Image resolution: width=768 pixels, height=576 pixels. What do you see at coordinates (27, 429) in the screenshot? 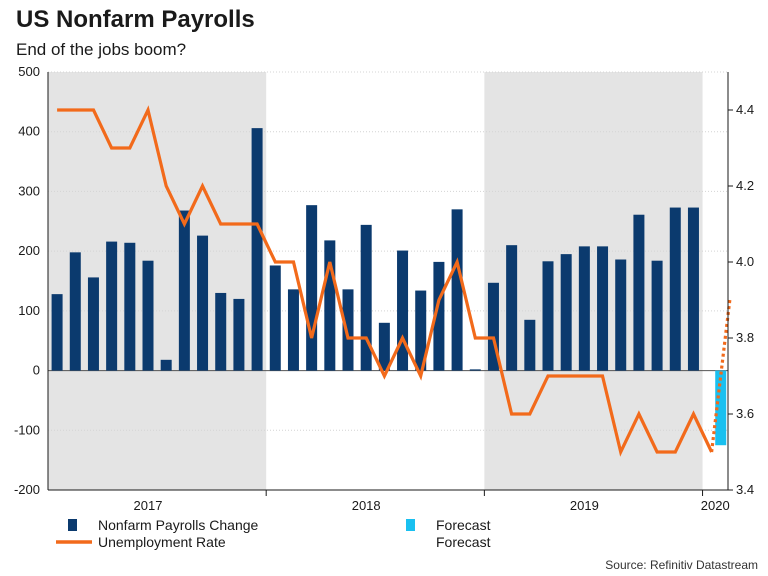
I see `left-tick-label: -100` at bounding box center [27, 429].